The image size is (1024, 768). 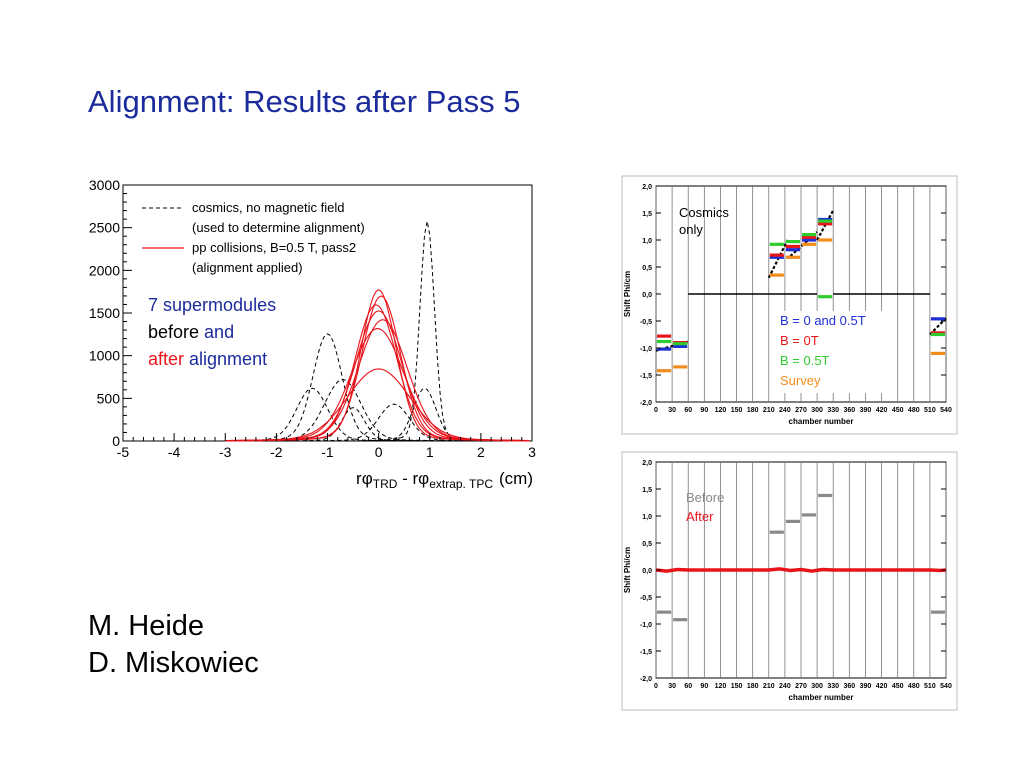 I want to click on author-2: D. Miskowiec, so click(x=173, y=663).